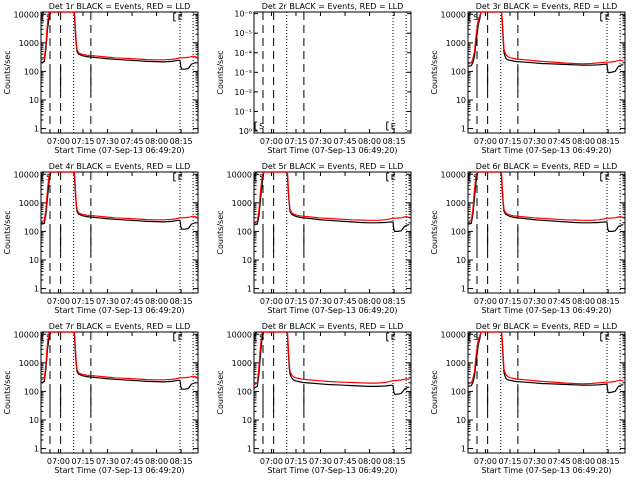 This screenshot has width=640, height=480. What do you see at coordinates (333, 326) in the screenshot?
I see `panel-title: Det 8r BLACK = Events, RED = LLD` at bounding box center [333, 326].